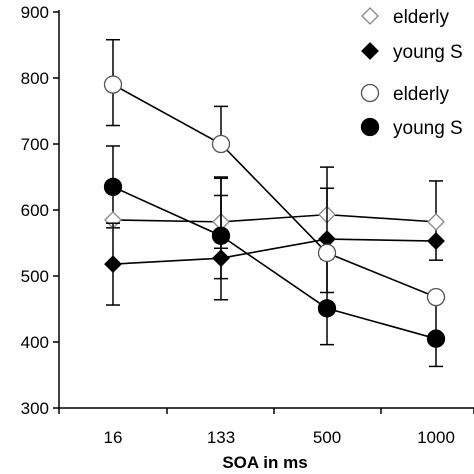 The height and width of the screenshot is (474, 474). What do you see at coordinates (35, 342) in the screenshot?
I see `y-tick-label: 400` at bounding box center [35, 342].